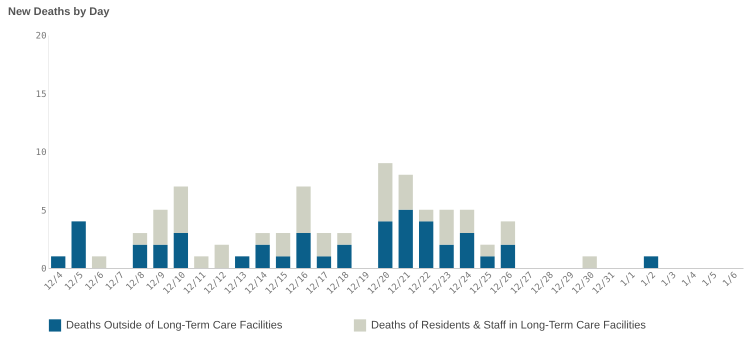 The image size is (755, 343). Describe the element at coordinates (669, 280) in the screenshot. I see `x-tick-label: 1/3` at that location.